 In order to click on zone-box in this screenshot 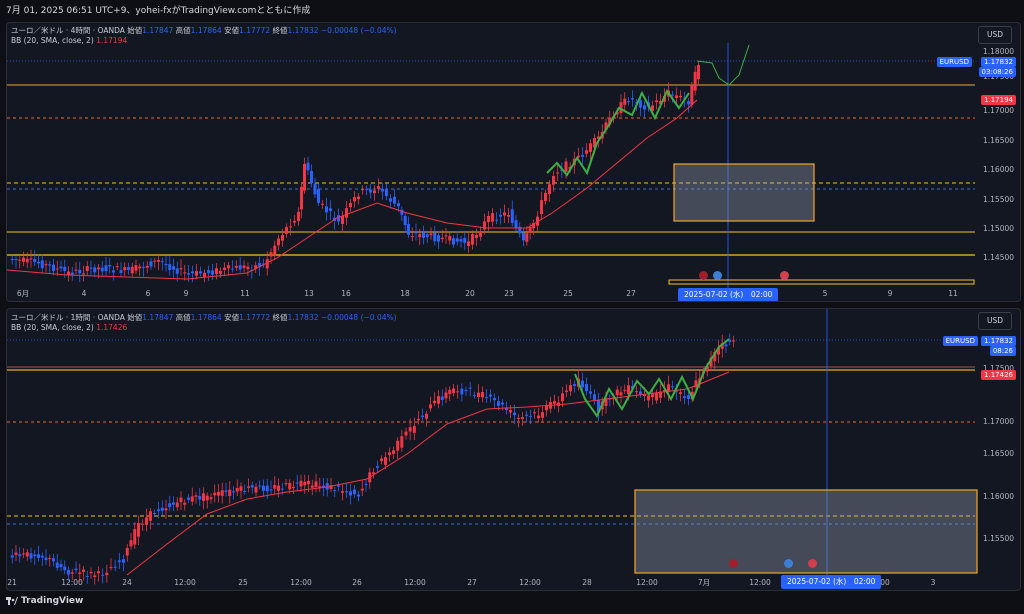, I will do `click(744, 192)`.